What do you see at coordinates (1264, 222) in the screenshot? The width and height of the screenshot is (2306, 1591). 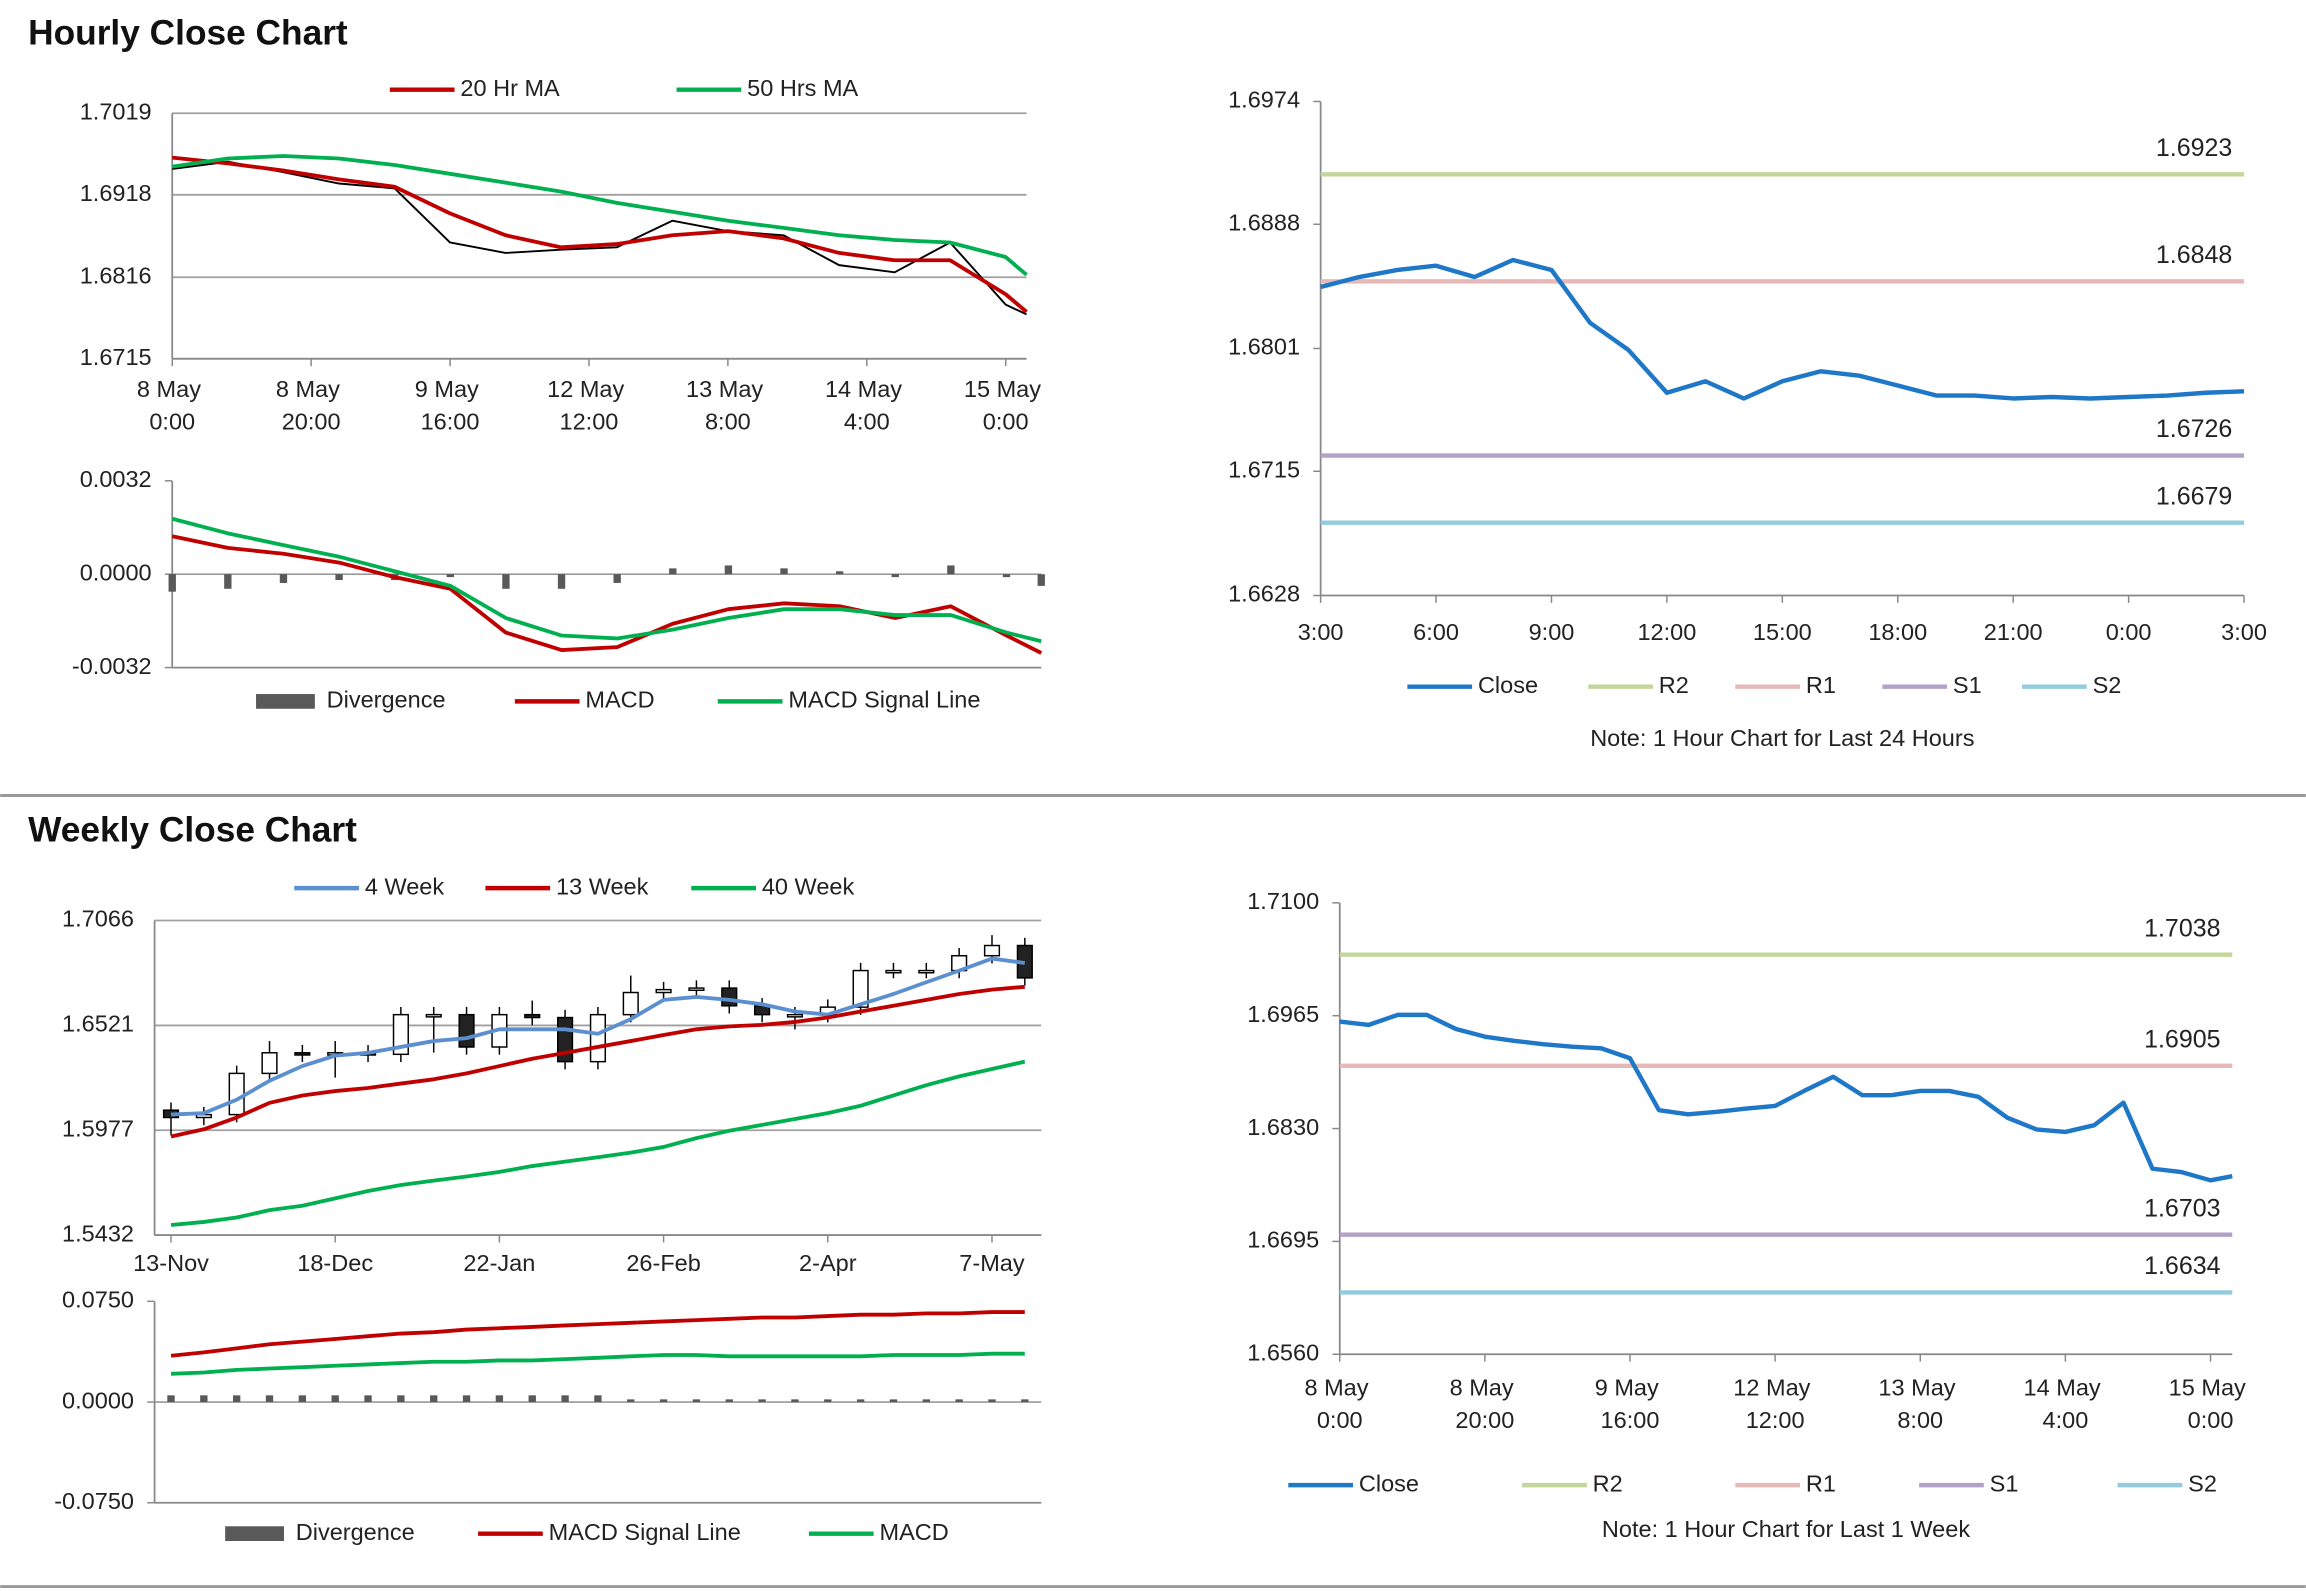 I see `y-tick-label: 1.6888` at bounding box center [1264, 222].